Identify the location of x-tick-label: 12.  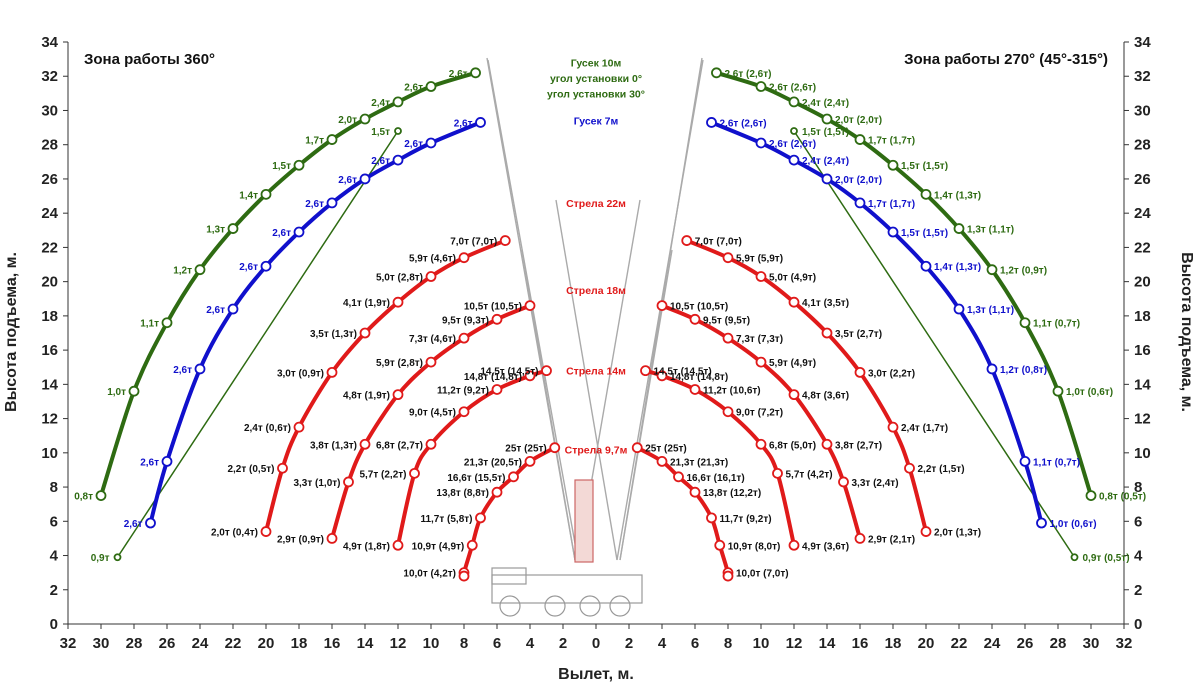
(794, 643).